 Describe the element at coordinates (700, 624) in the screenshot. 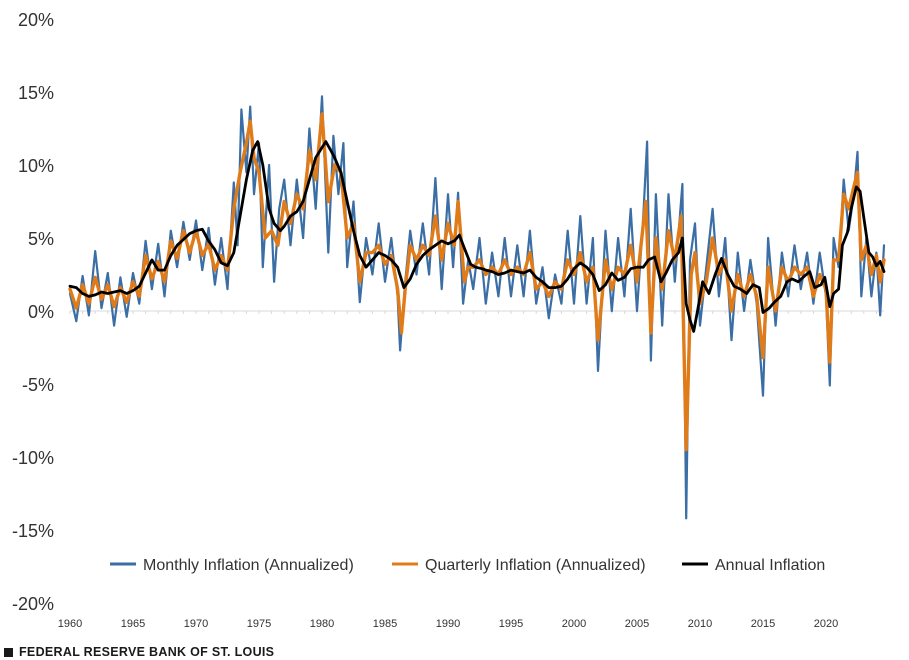

I see `x-tick-label: 2010` at that location.